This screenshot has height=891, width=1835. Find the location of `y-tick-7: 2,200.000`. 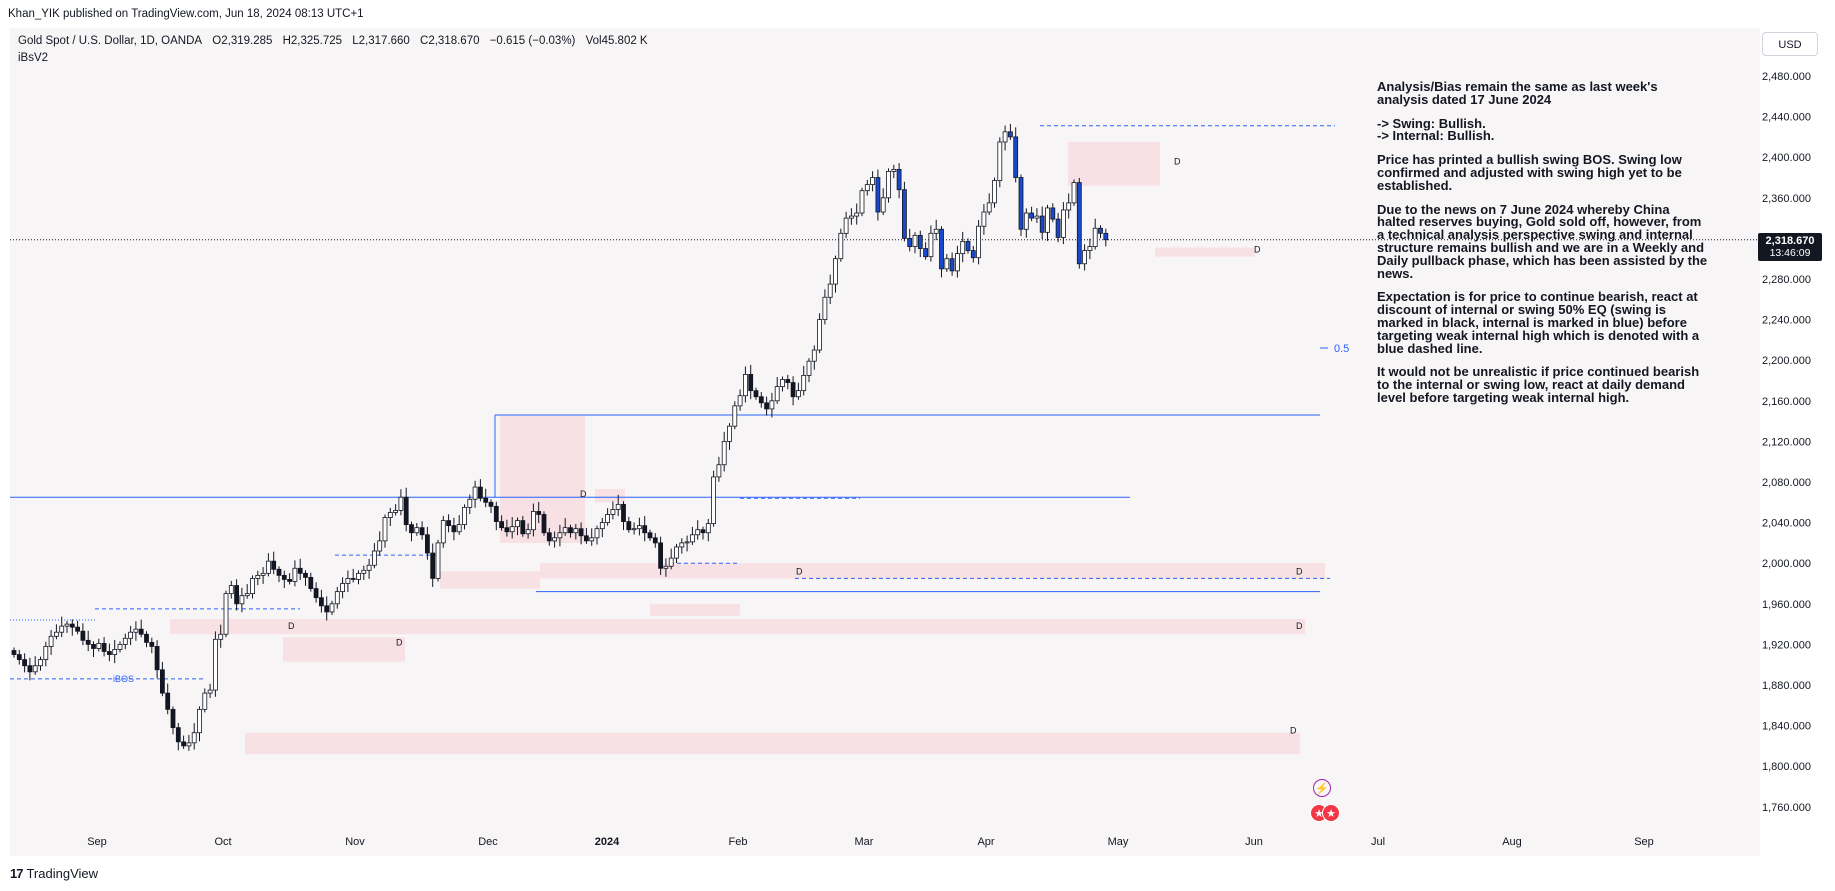

y-tick-7: 2,200.000 is located at coordinates (1786, 361).